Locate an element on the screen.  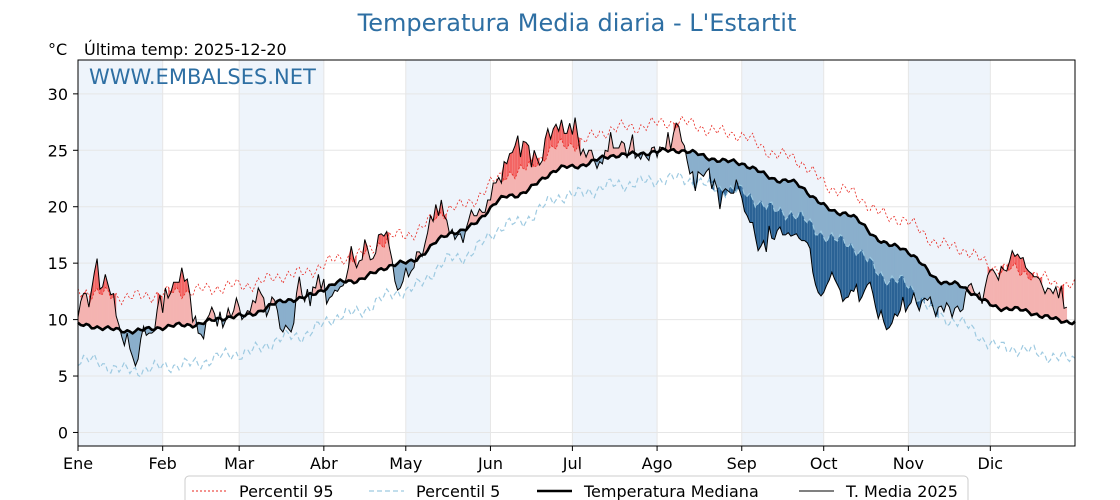
y-tick-label-25: 25 is located at coordinates (58, 150).